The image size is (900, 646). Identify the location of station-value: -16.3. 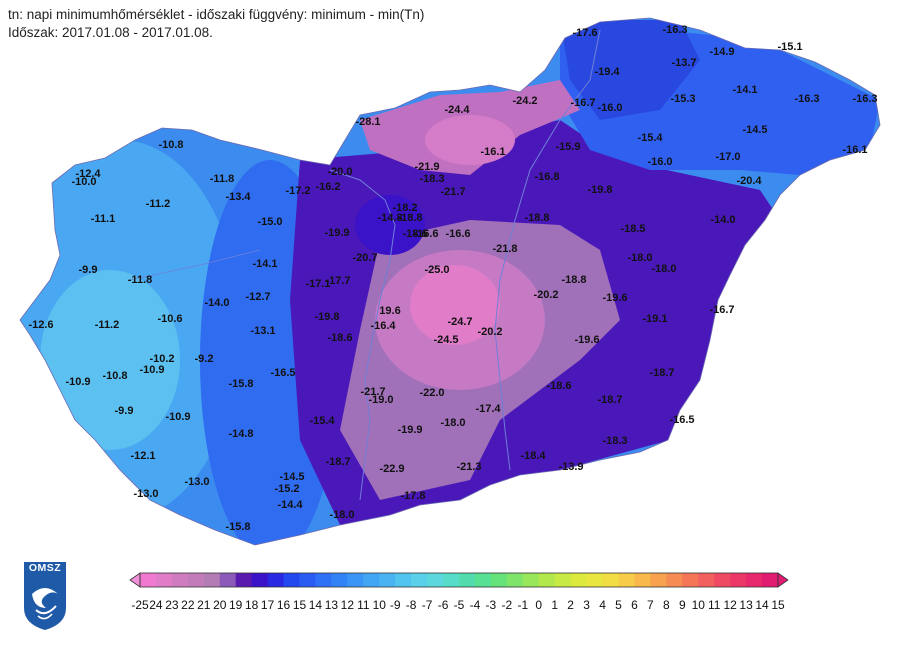
(865, 99).